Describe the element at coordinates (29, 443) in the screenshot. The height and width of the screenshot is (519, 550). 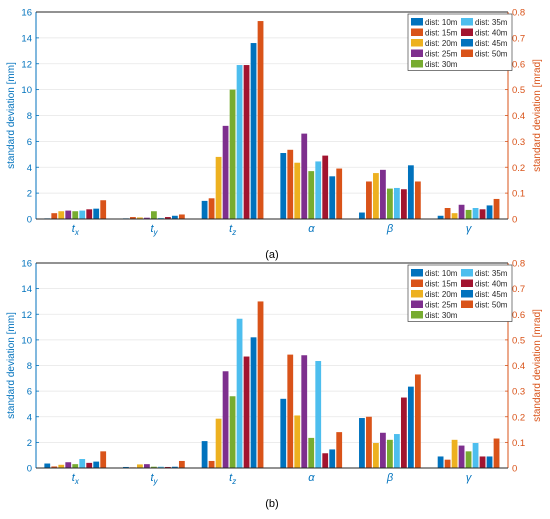
I see `y-tick-label-left: 2` at that location.